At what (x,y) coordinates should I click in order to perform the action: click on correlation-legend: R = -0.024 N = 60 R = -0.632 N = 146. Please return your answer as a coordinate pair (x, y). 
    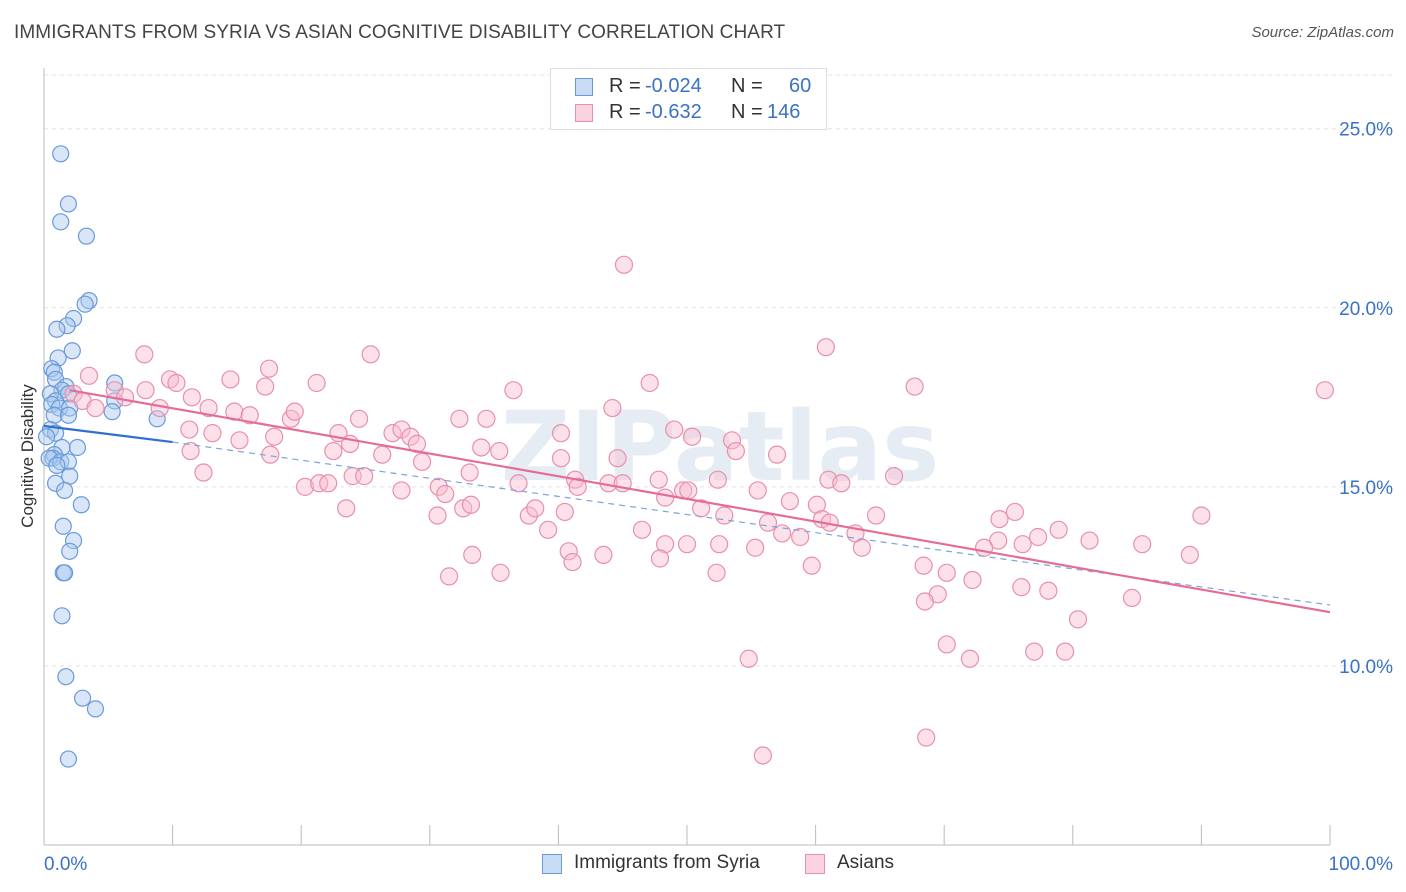
    Looking at the image, I should click on (688, 99).